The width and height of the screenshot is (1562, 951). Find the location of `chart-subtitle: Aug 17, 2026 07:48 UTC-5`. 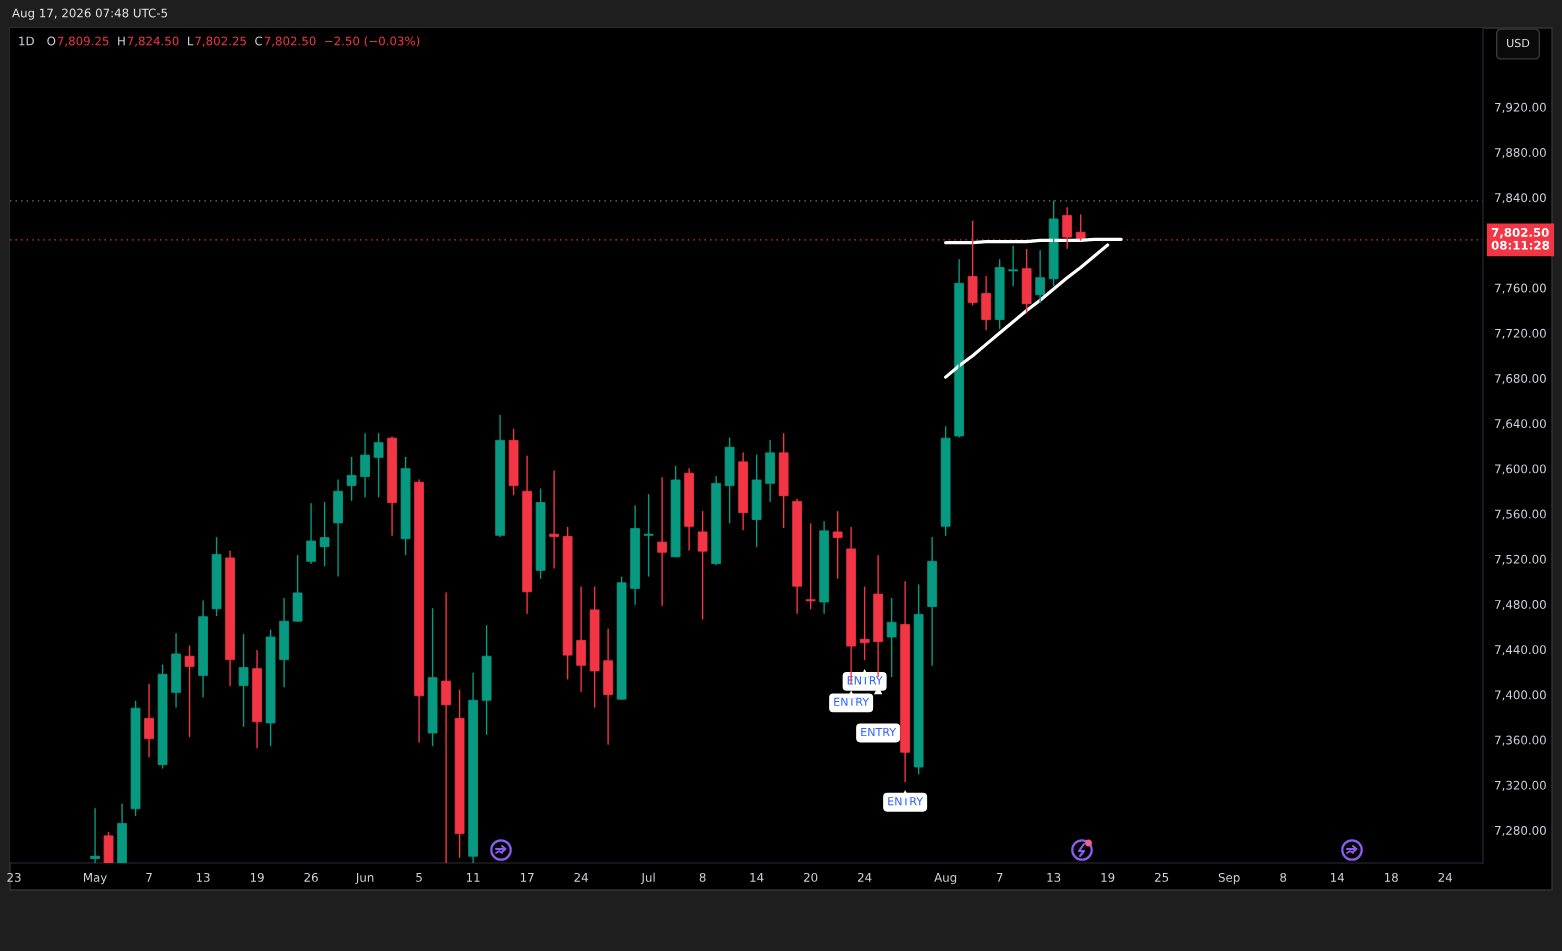

chart-subtitle: Aug 17, 2026 07:48 UTC-5 is located at coordinates (90, 14).